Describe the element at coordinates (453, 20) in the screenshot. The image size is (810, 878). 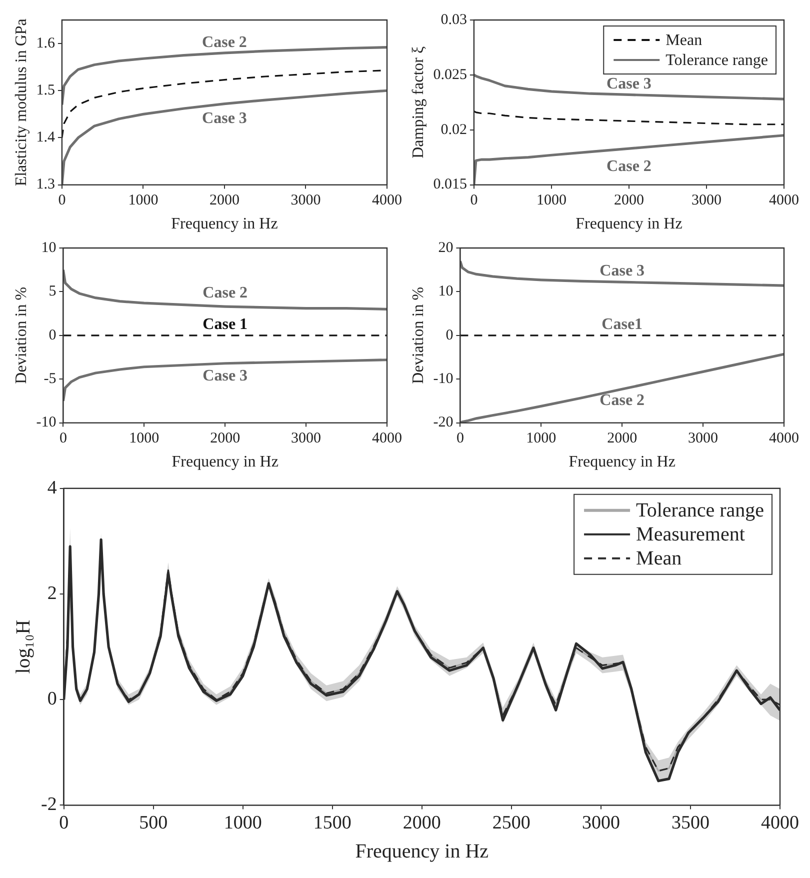
I see `y-tick-label: 0.03` at that location.